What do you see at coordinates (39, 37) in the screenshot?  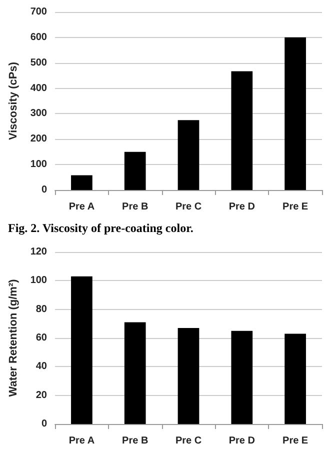 I see `y-tick-label: 600` at bounding box center [39, 37].